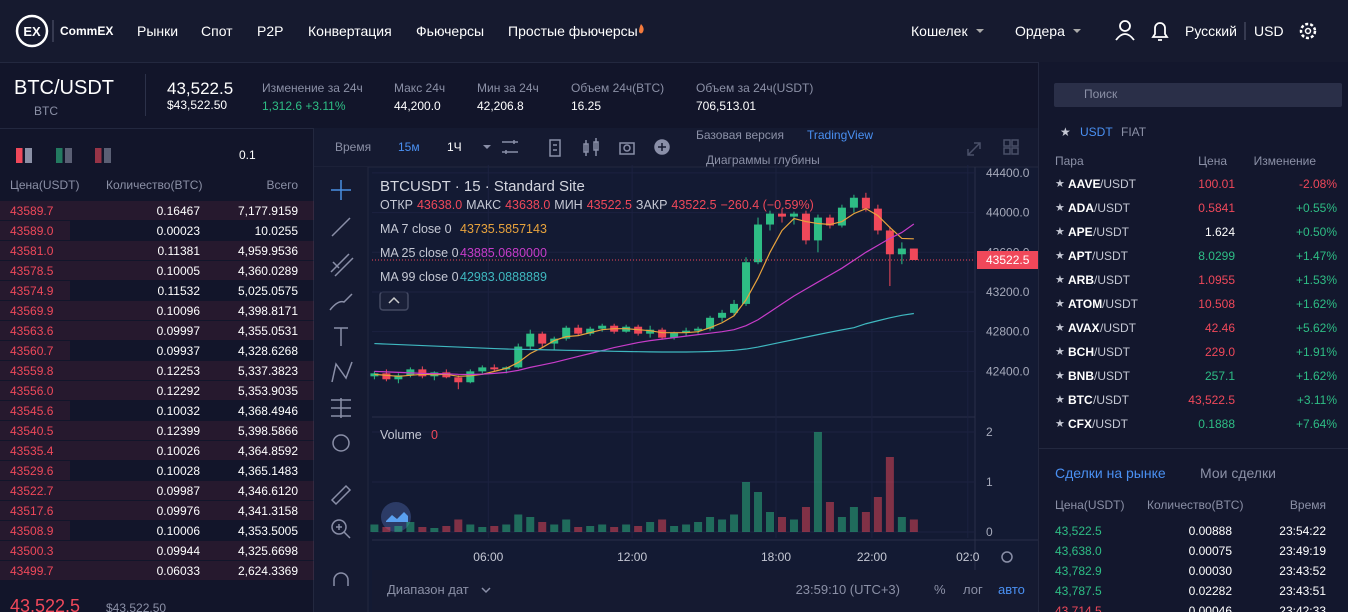 Image resolution: width=1348 pixels, height=612 pixels. I want to click on ask-price: 43529.6, so click(32, 470).